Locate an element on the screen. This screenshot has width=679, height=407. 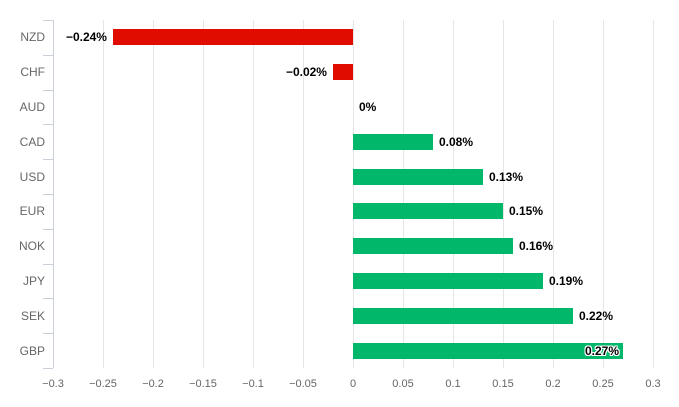
bar-sek is located at coordinates (463, 315).